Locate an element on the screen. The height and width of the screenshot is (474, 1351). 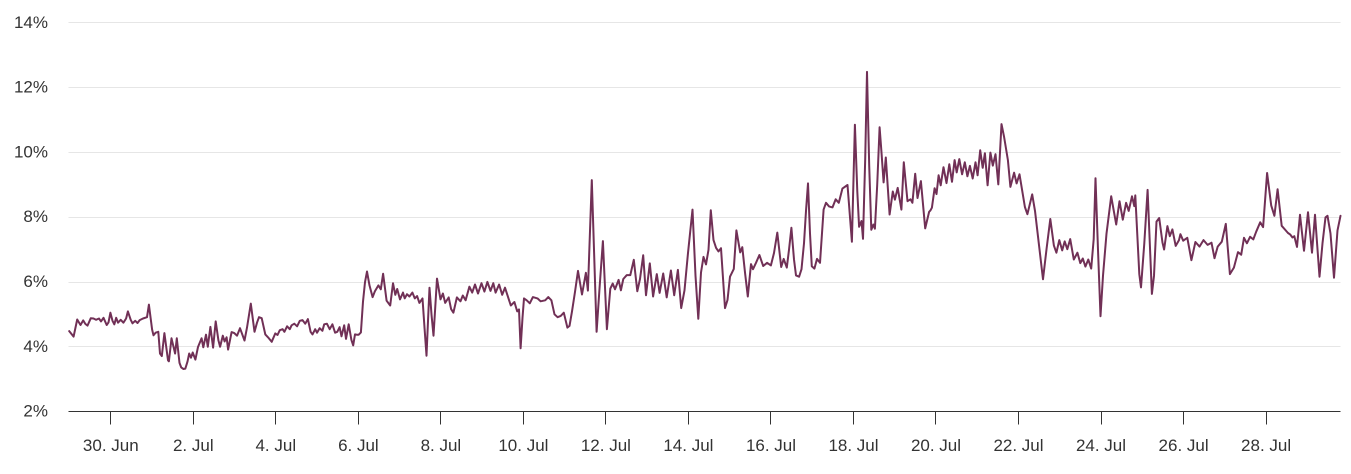
svg-text: 4. Jul is located at coordinates (275, 445).